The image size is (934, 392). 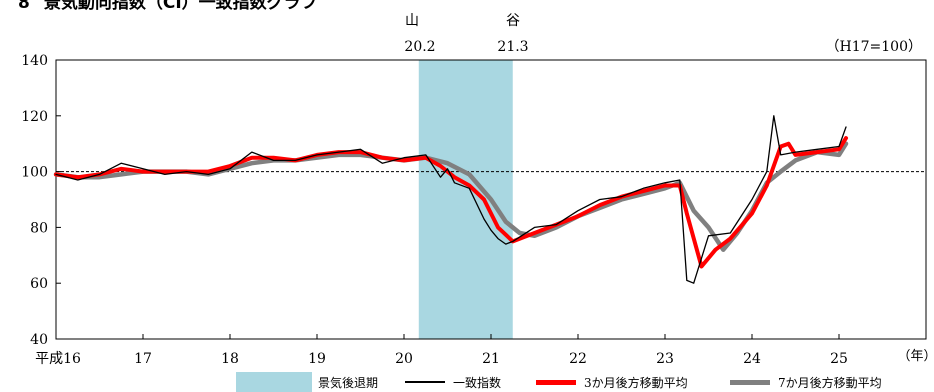 What do you see at coordinates (665, 359) in the screenshot?
I see `x-tick-label: 23` at bounding box center [665, 359].